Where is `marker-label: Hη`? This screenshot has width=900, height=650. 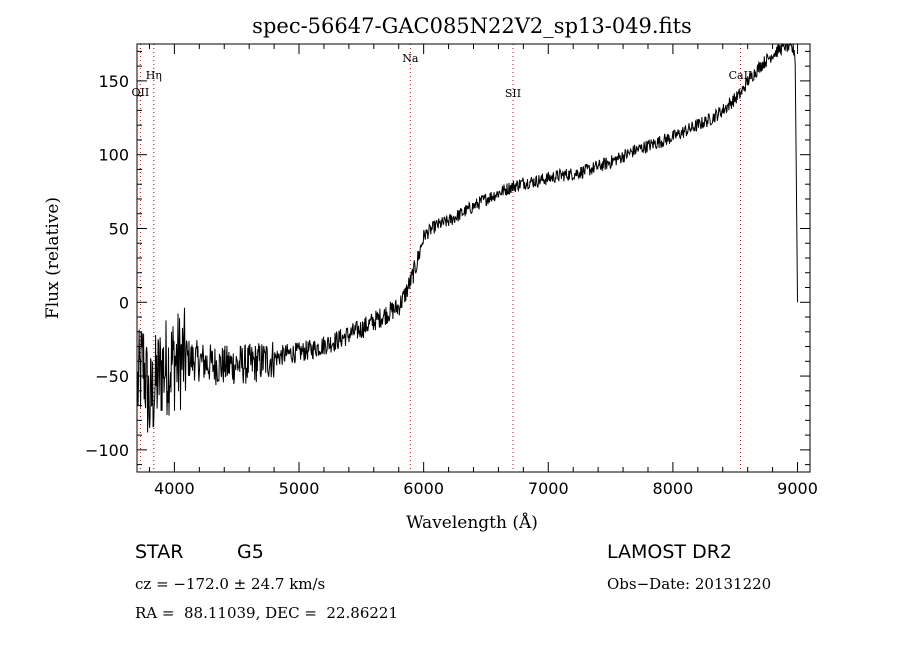
marker-label: Hη is located at coordinates (154, 75).